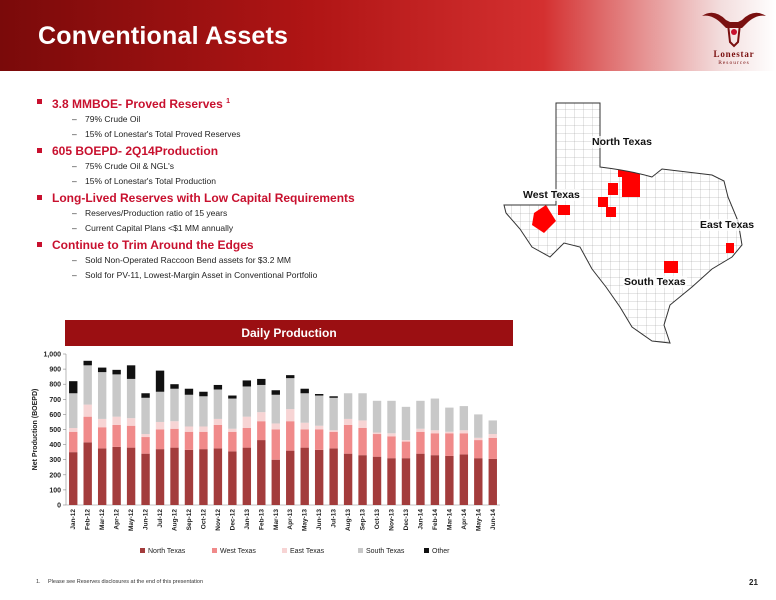  I want to click on x-tick-label: May-14, so click(478, 520).